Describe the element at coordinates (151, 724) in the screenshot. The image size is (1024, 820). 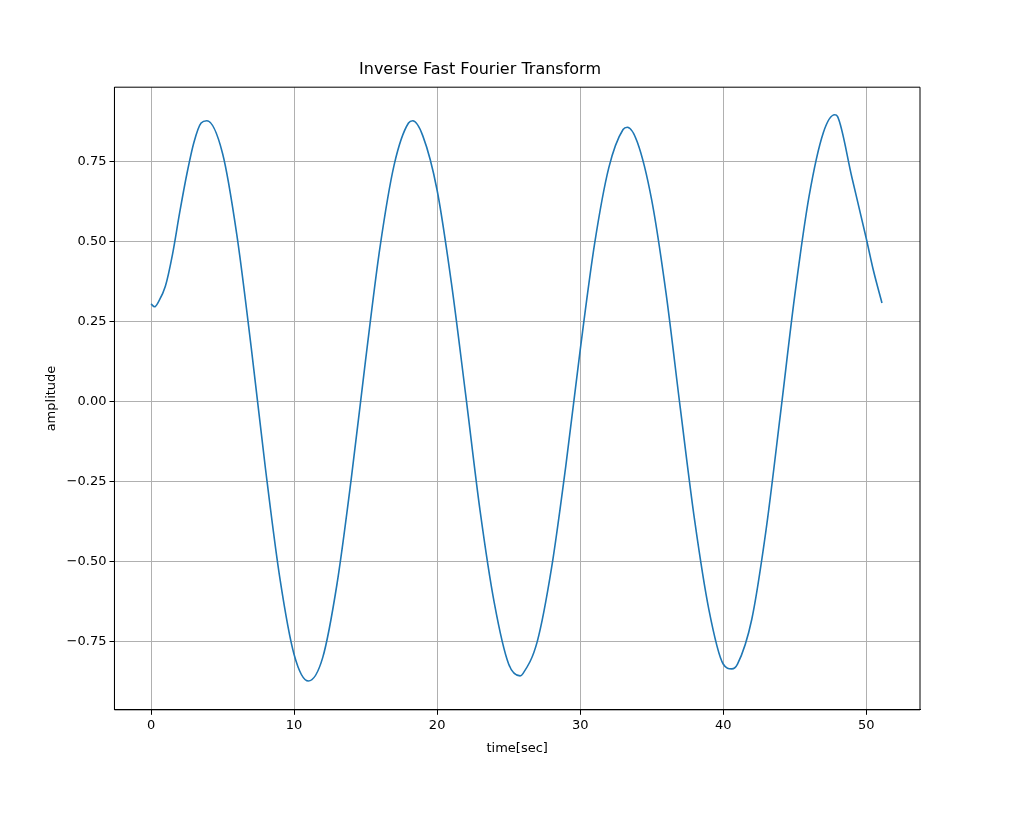
I see `x-tick-label: 0` at that location.